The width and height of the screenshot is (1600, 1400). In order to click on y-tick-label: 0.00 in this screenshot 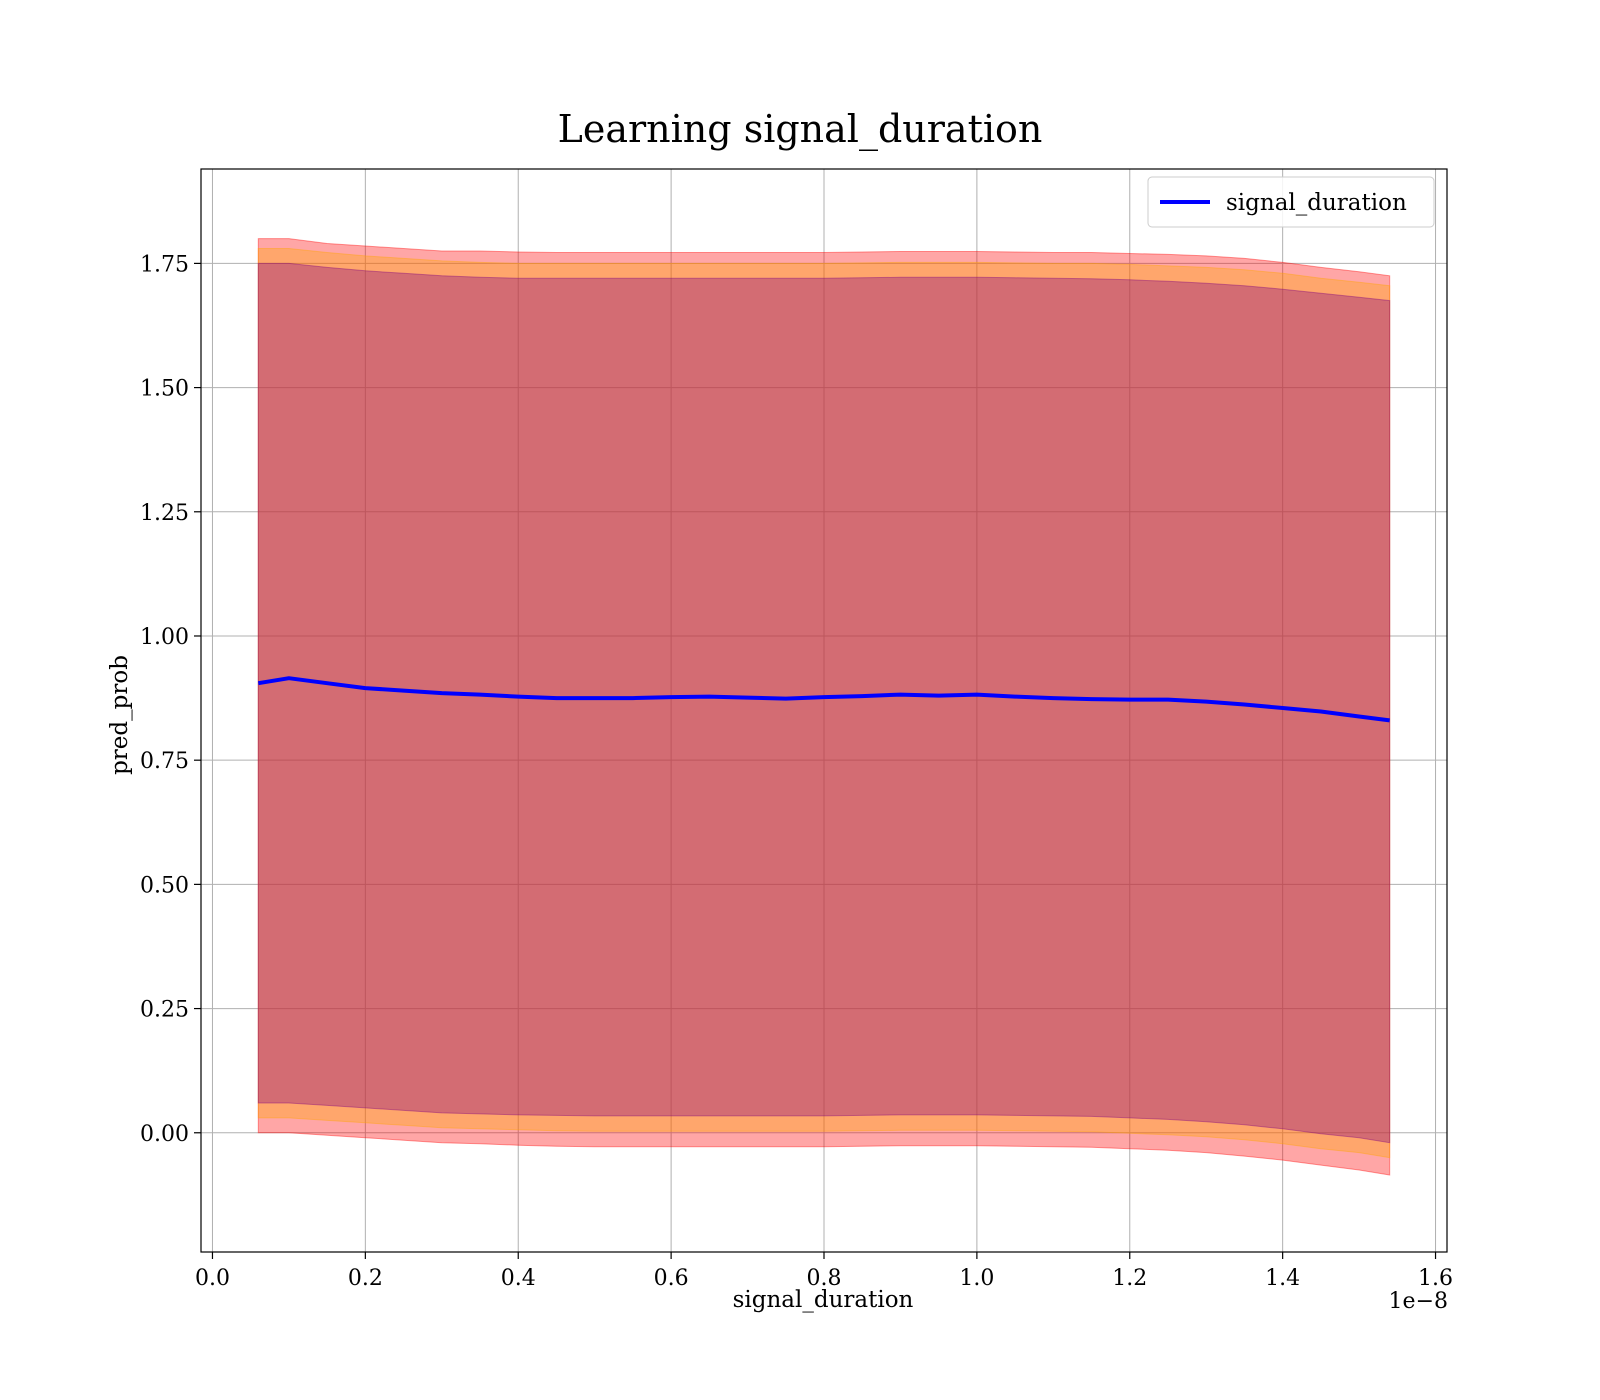, I will do `click(164, 1134)`.